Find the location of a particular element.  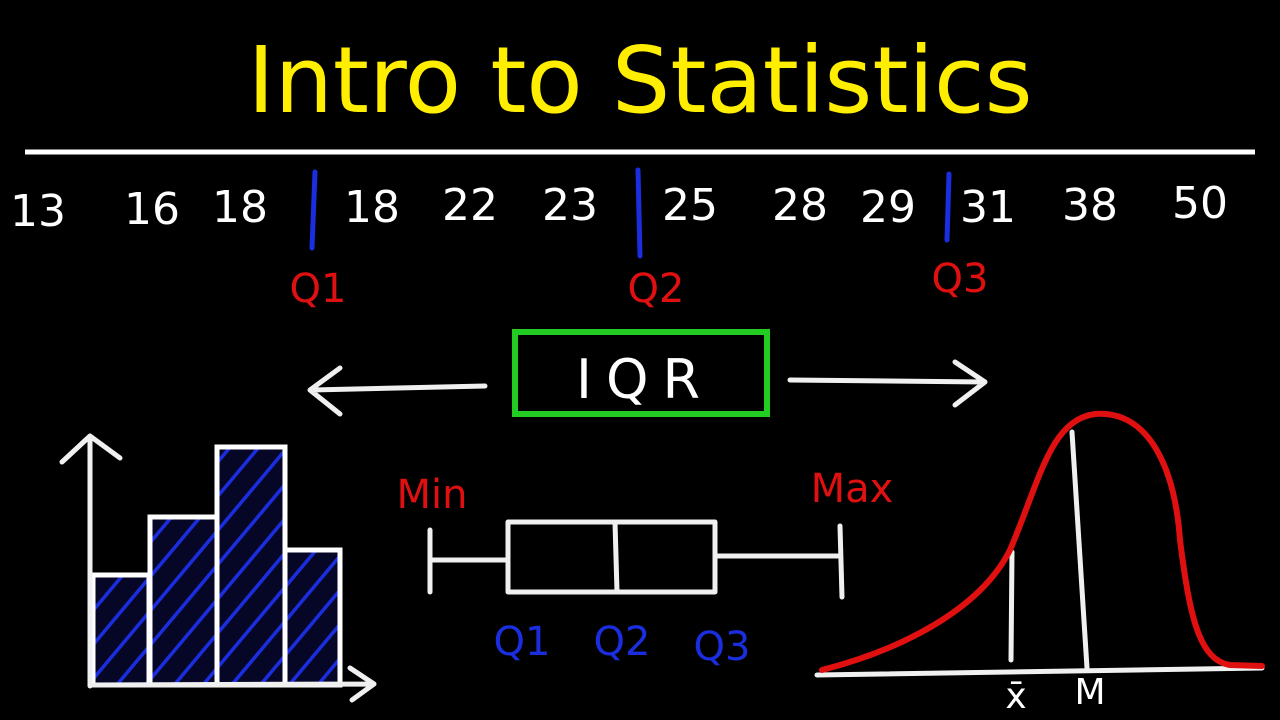

median-label: M is located at coordinates (1089, 692).